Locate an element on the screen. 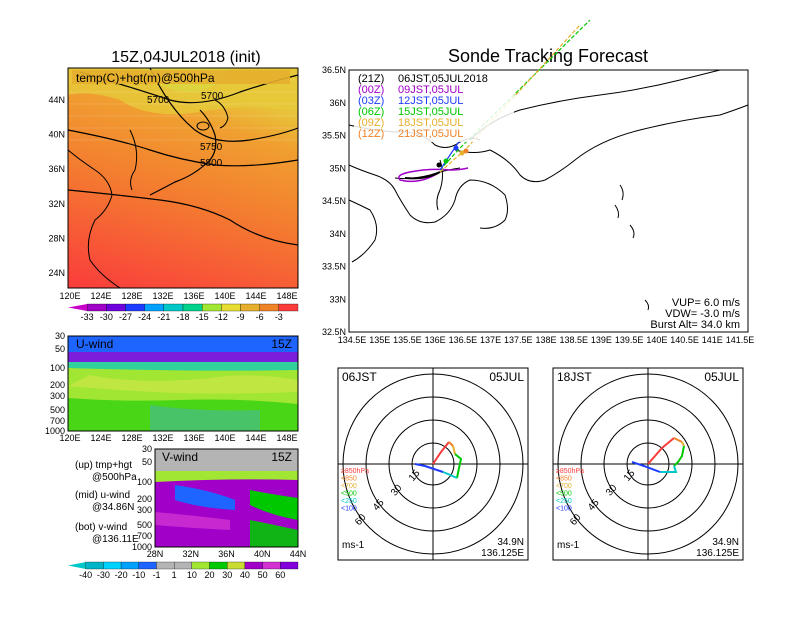  colorbar-label: 60 is located at coordinates (280, 575).